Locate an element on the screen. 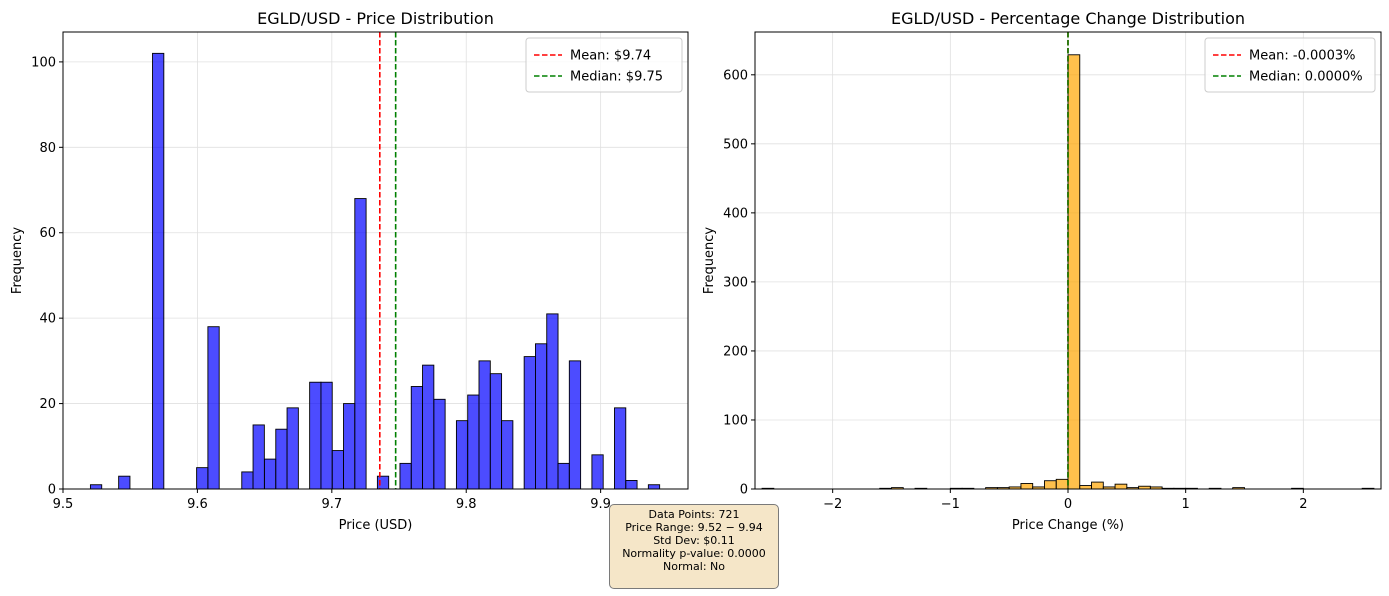 The height and width of the screenshot is (596, 1389). legend-median-label: Median: $9.75 is located at coordinates (616, 77).